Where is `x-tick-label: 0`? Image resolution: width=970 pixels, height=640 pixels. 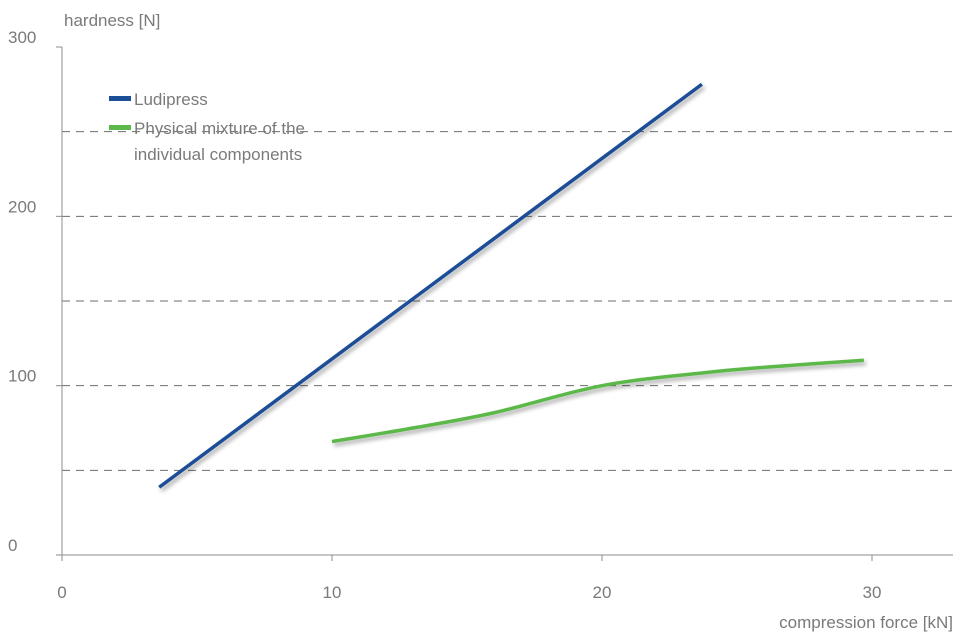
x-tick-label: 0 is located at coordinates (61, 592).